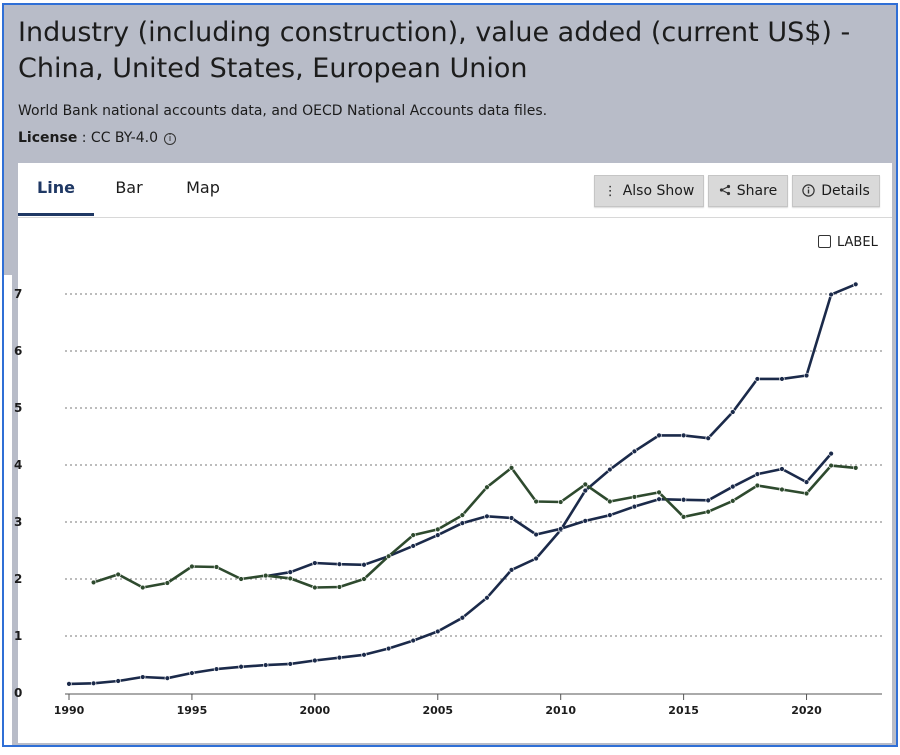 This screenshot has width=900, height=755. Describe the element at coordinates (658, 191) in the screenshot. I see `also-show-label: Also Show` at that location.